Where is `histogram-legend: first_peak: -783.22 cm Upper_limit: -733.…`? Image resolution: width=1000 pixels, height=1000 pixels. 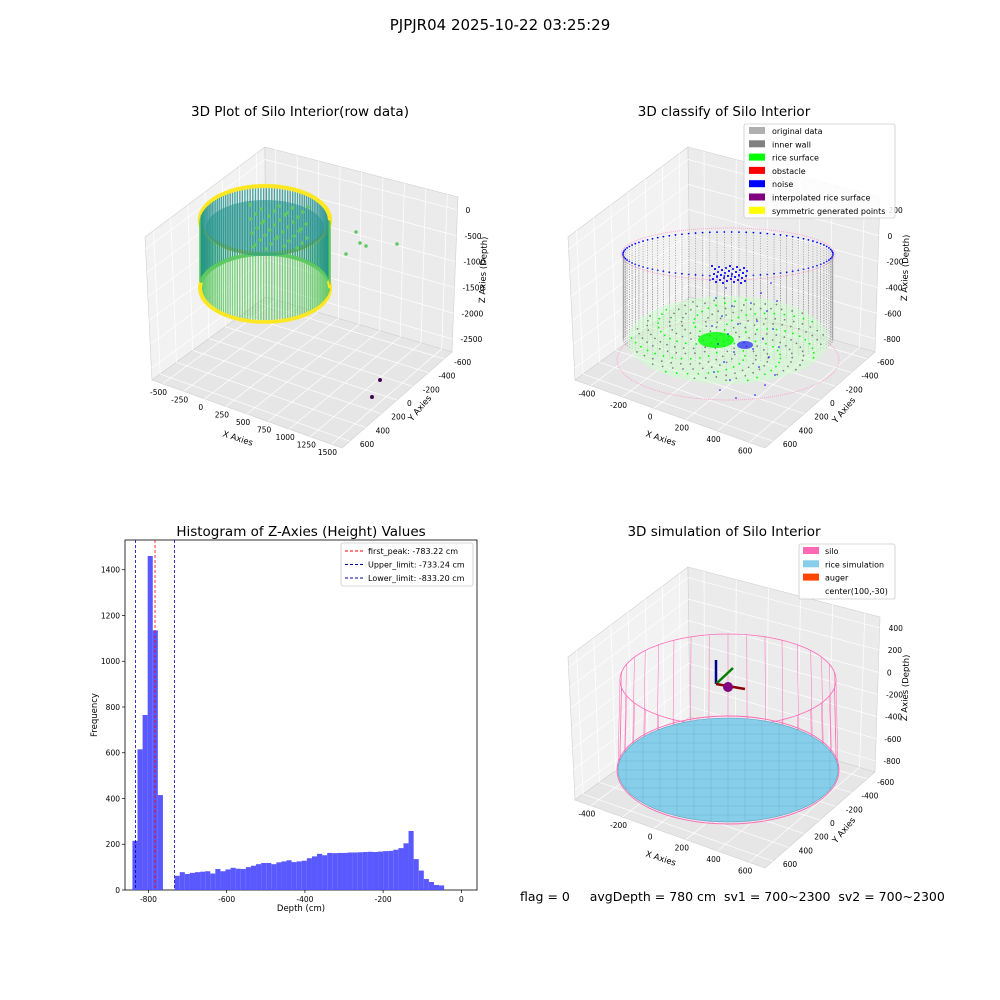 histogram-legend: first_peak: -783.22 cm Upper_limit: -733.… is located at coordinates (407, 564).